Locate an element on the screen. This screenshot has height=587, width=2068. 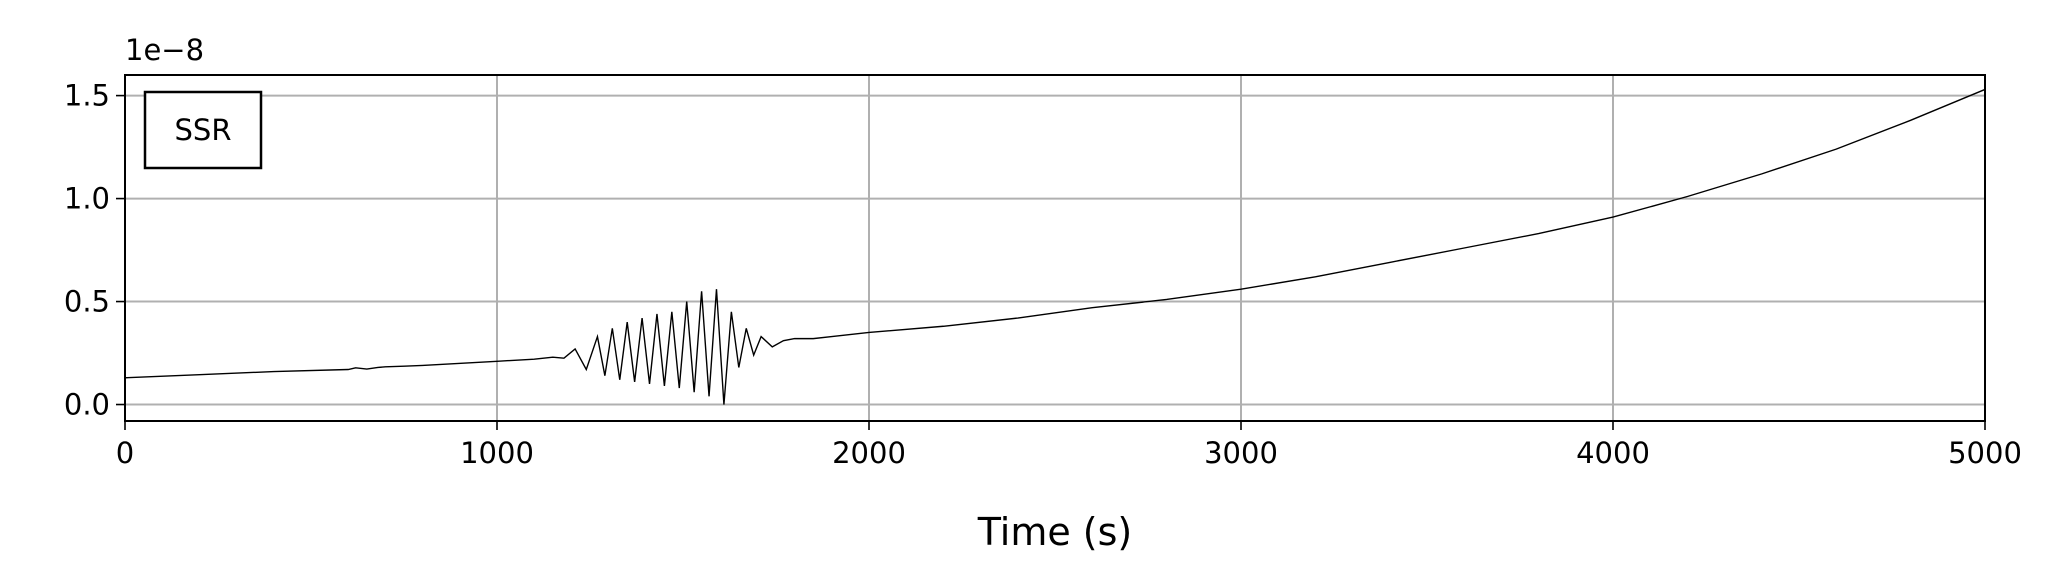
y-offset-label: 1e−8 is located at coordinates (164, 50).